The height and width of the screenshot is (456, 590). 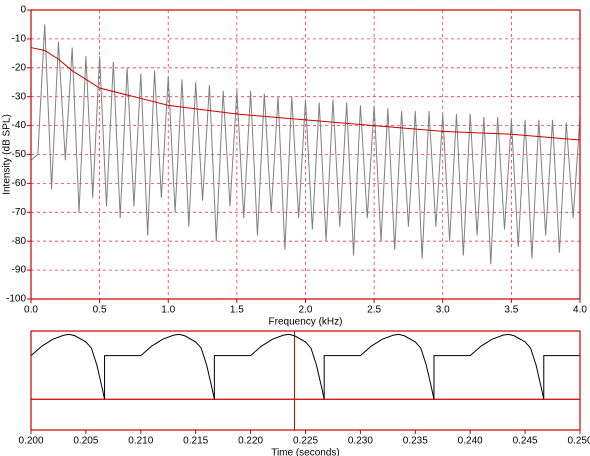 I want to click on x-tick-label: 0.205, so click(x=85, y=441).